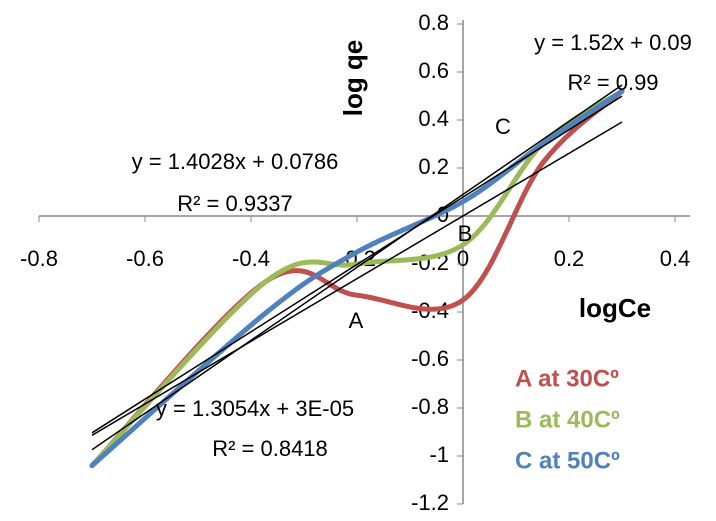  I want to click on x-tick-label: -0.4, so click(251, 258).